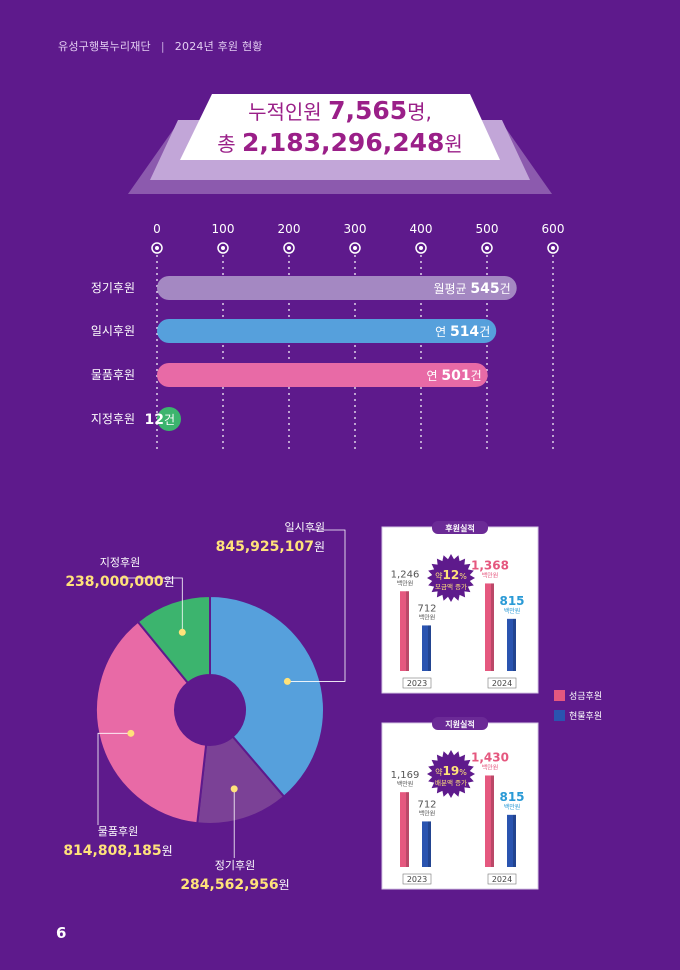 This screenshot has height=970, width=680. Describe the element at coordinates (61, 933) in the screenshot. I see `page-number: 6` at that location.